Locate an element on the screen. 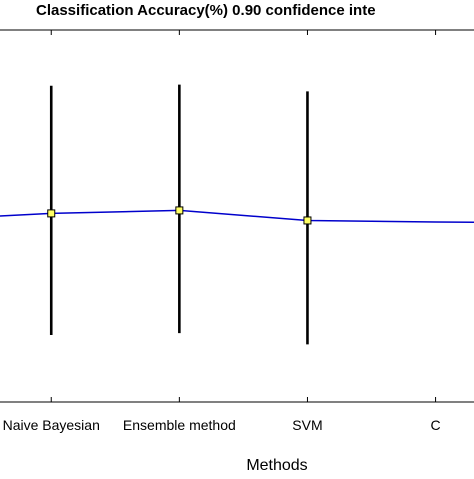 This screenshot has height=479, width=474. x-tick-labels: Naive Bayesian Ensemble method SVM C is located at coordinates (222, 425).